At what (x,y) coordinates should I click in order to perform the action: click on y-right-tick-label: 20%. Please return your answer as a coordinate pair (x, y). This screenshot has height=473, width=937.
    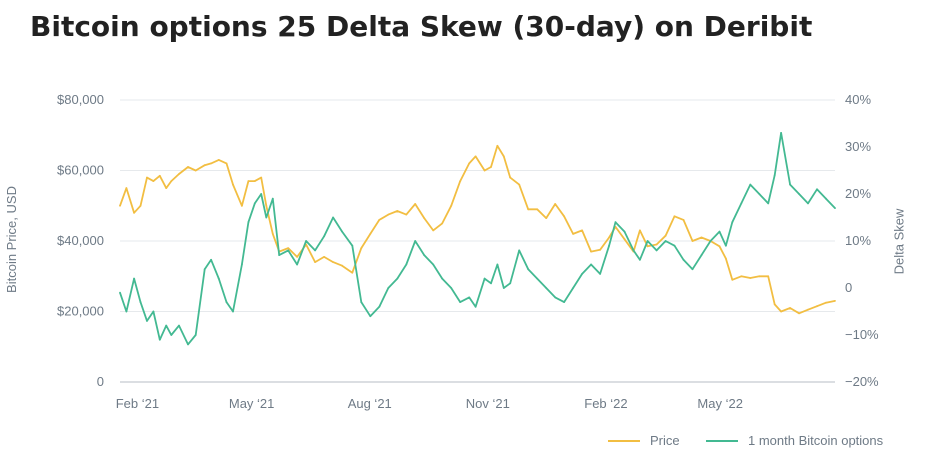
    Looking at the image, I should click on (858, 193).